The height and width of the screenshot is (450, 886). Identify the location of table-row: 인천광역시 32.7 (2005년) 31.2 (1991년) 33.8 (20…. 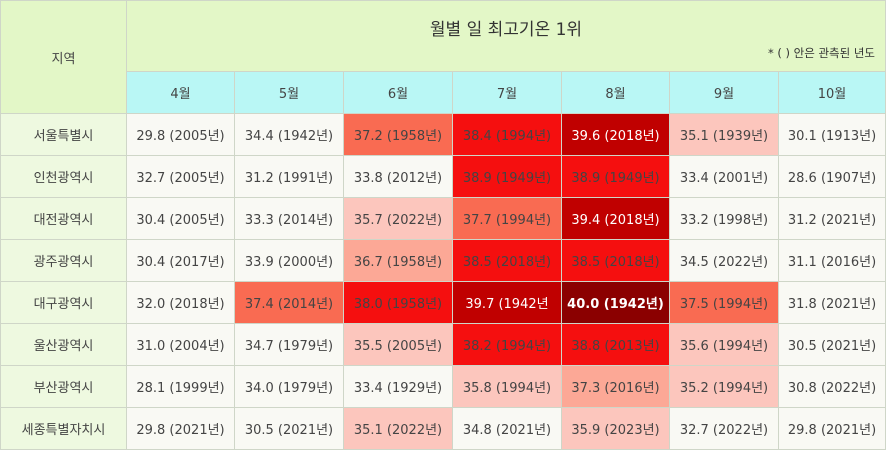
(443, 176).